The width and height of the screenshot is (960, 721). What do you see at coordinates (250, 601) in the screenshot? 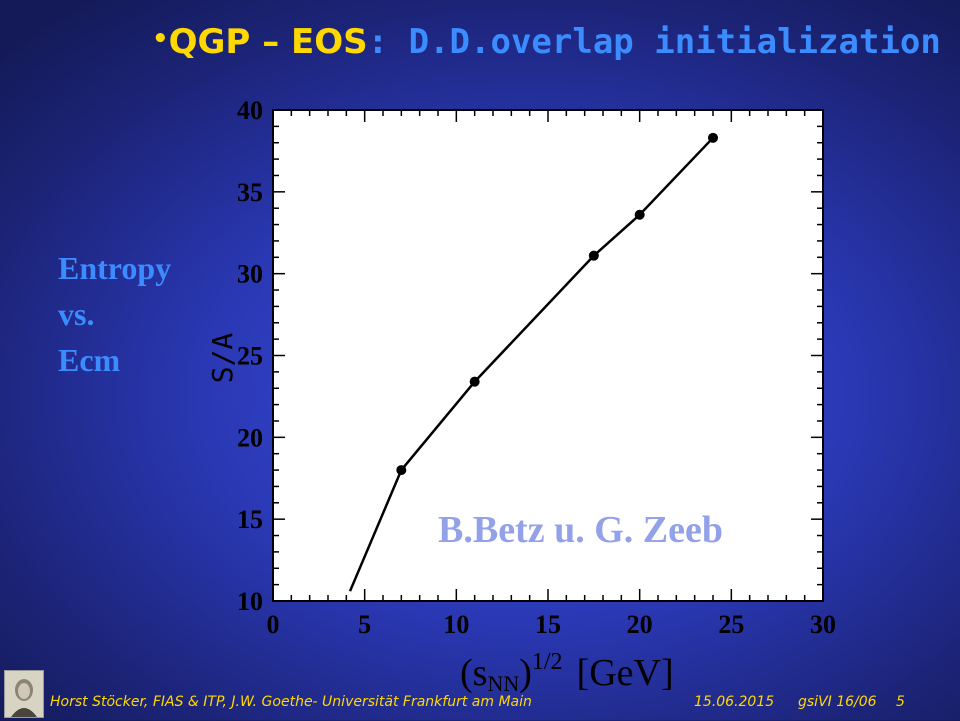
I see `y-tick-label: 10` at bounding box center [250, 601].